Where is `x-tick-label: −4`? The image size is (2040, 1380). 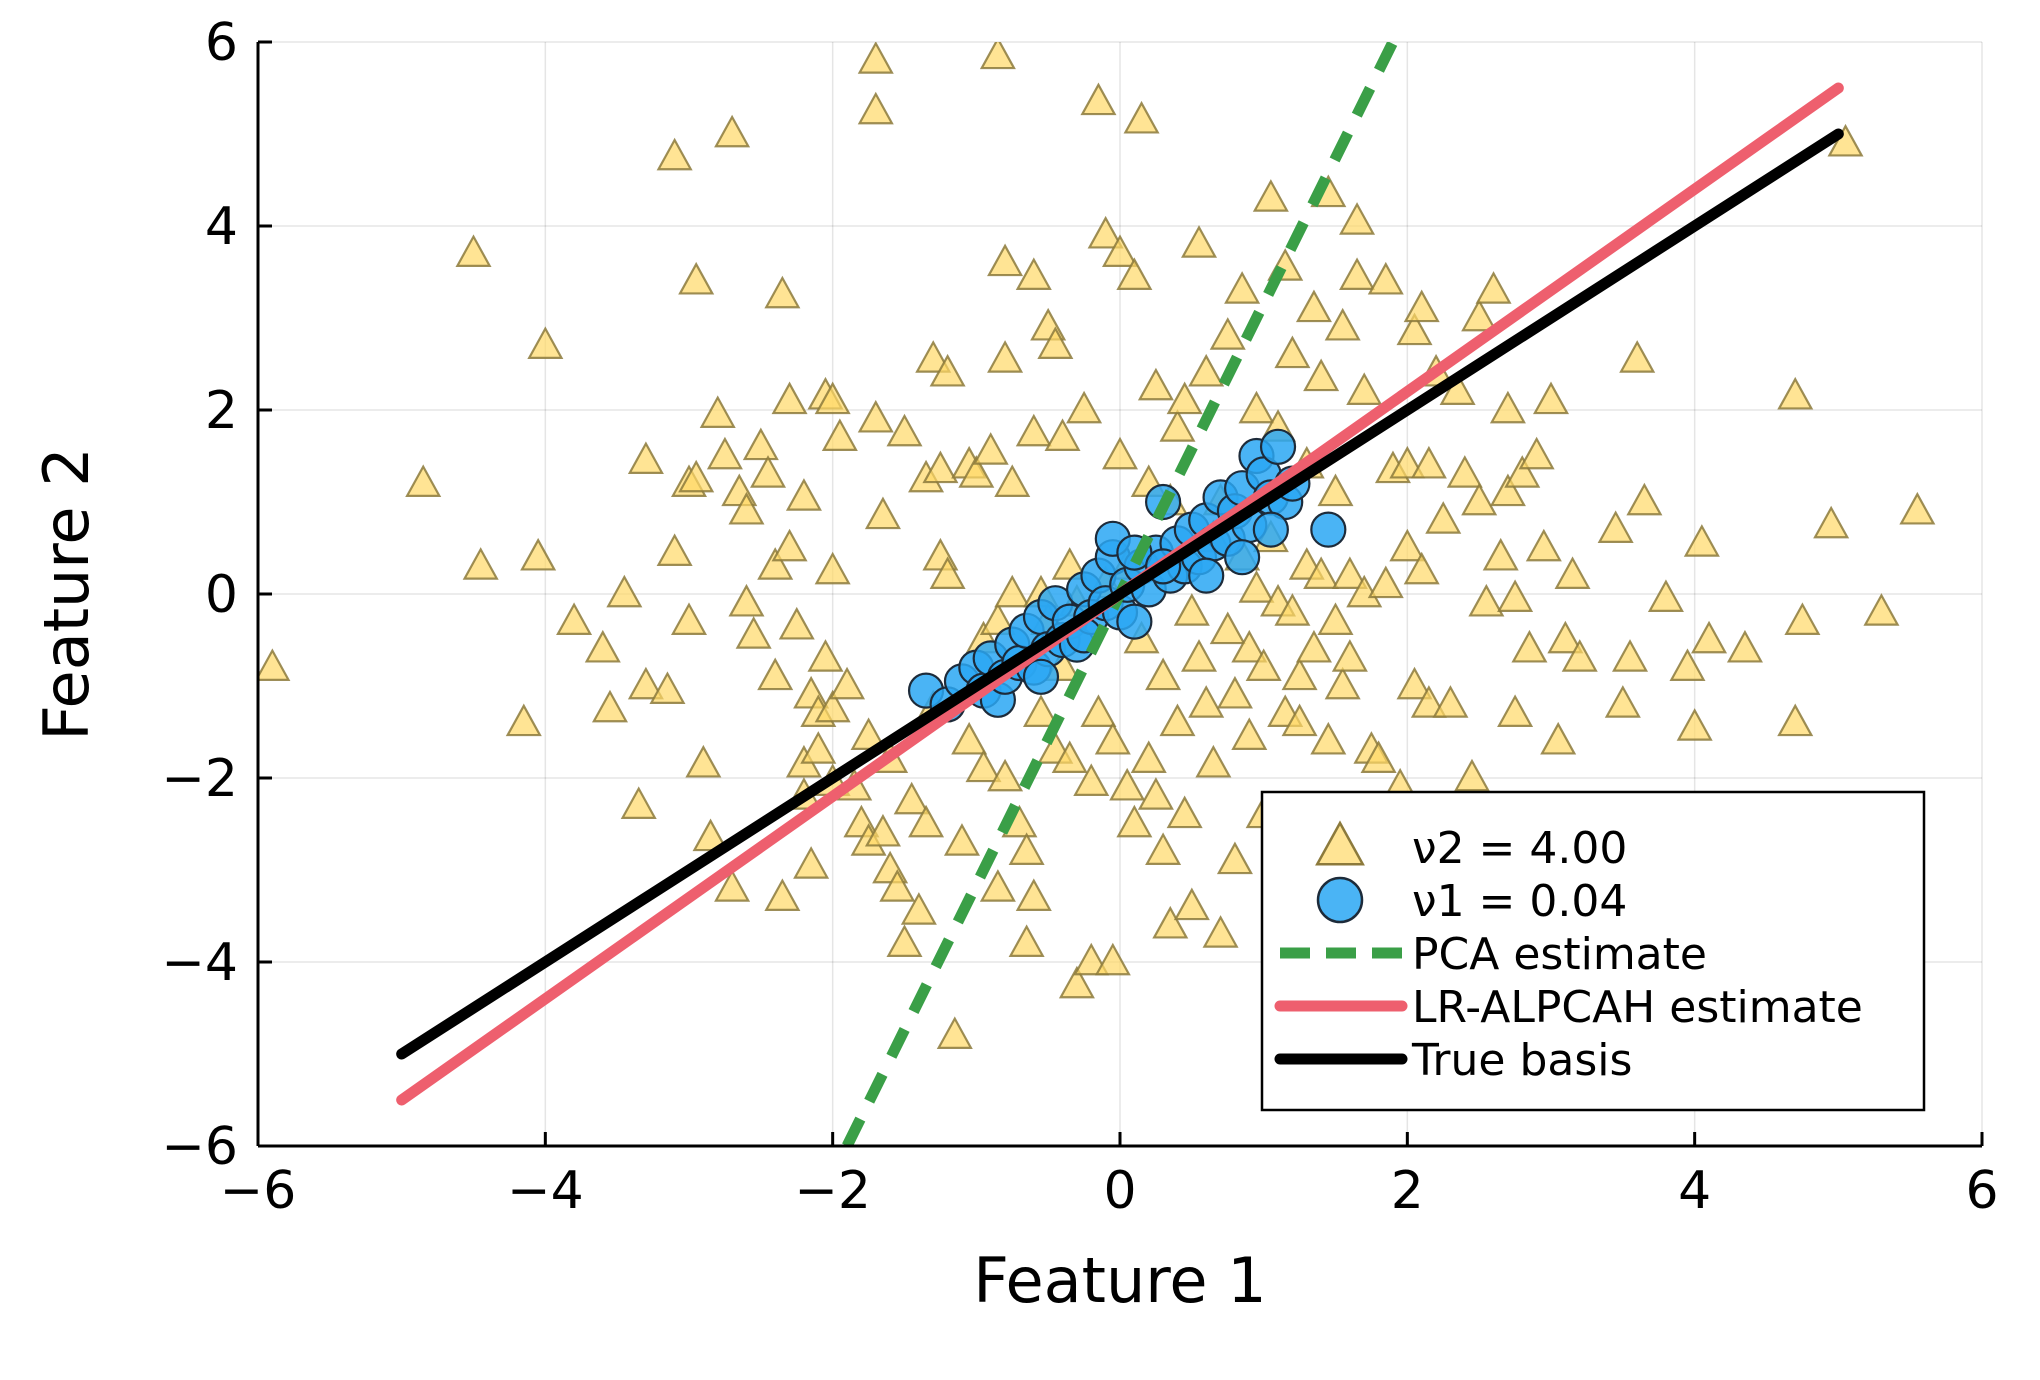
x-tick-label: −4 is located at coordinates (545, 1191).